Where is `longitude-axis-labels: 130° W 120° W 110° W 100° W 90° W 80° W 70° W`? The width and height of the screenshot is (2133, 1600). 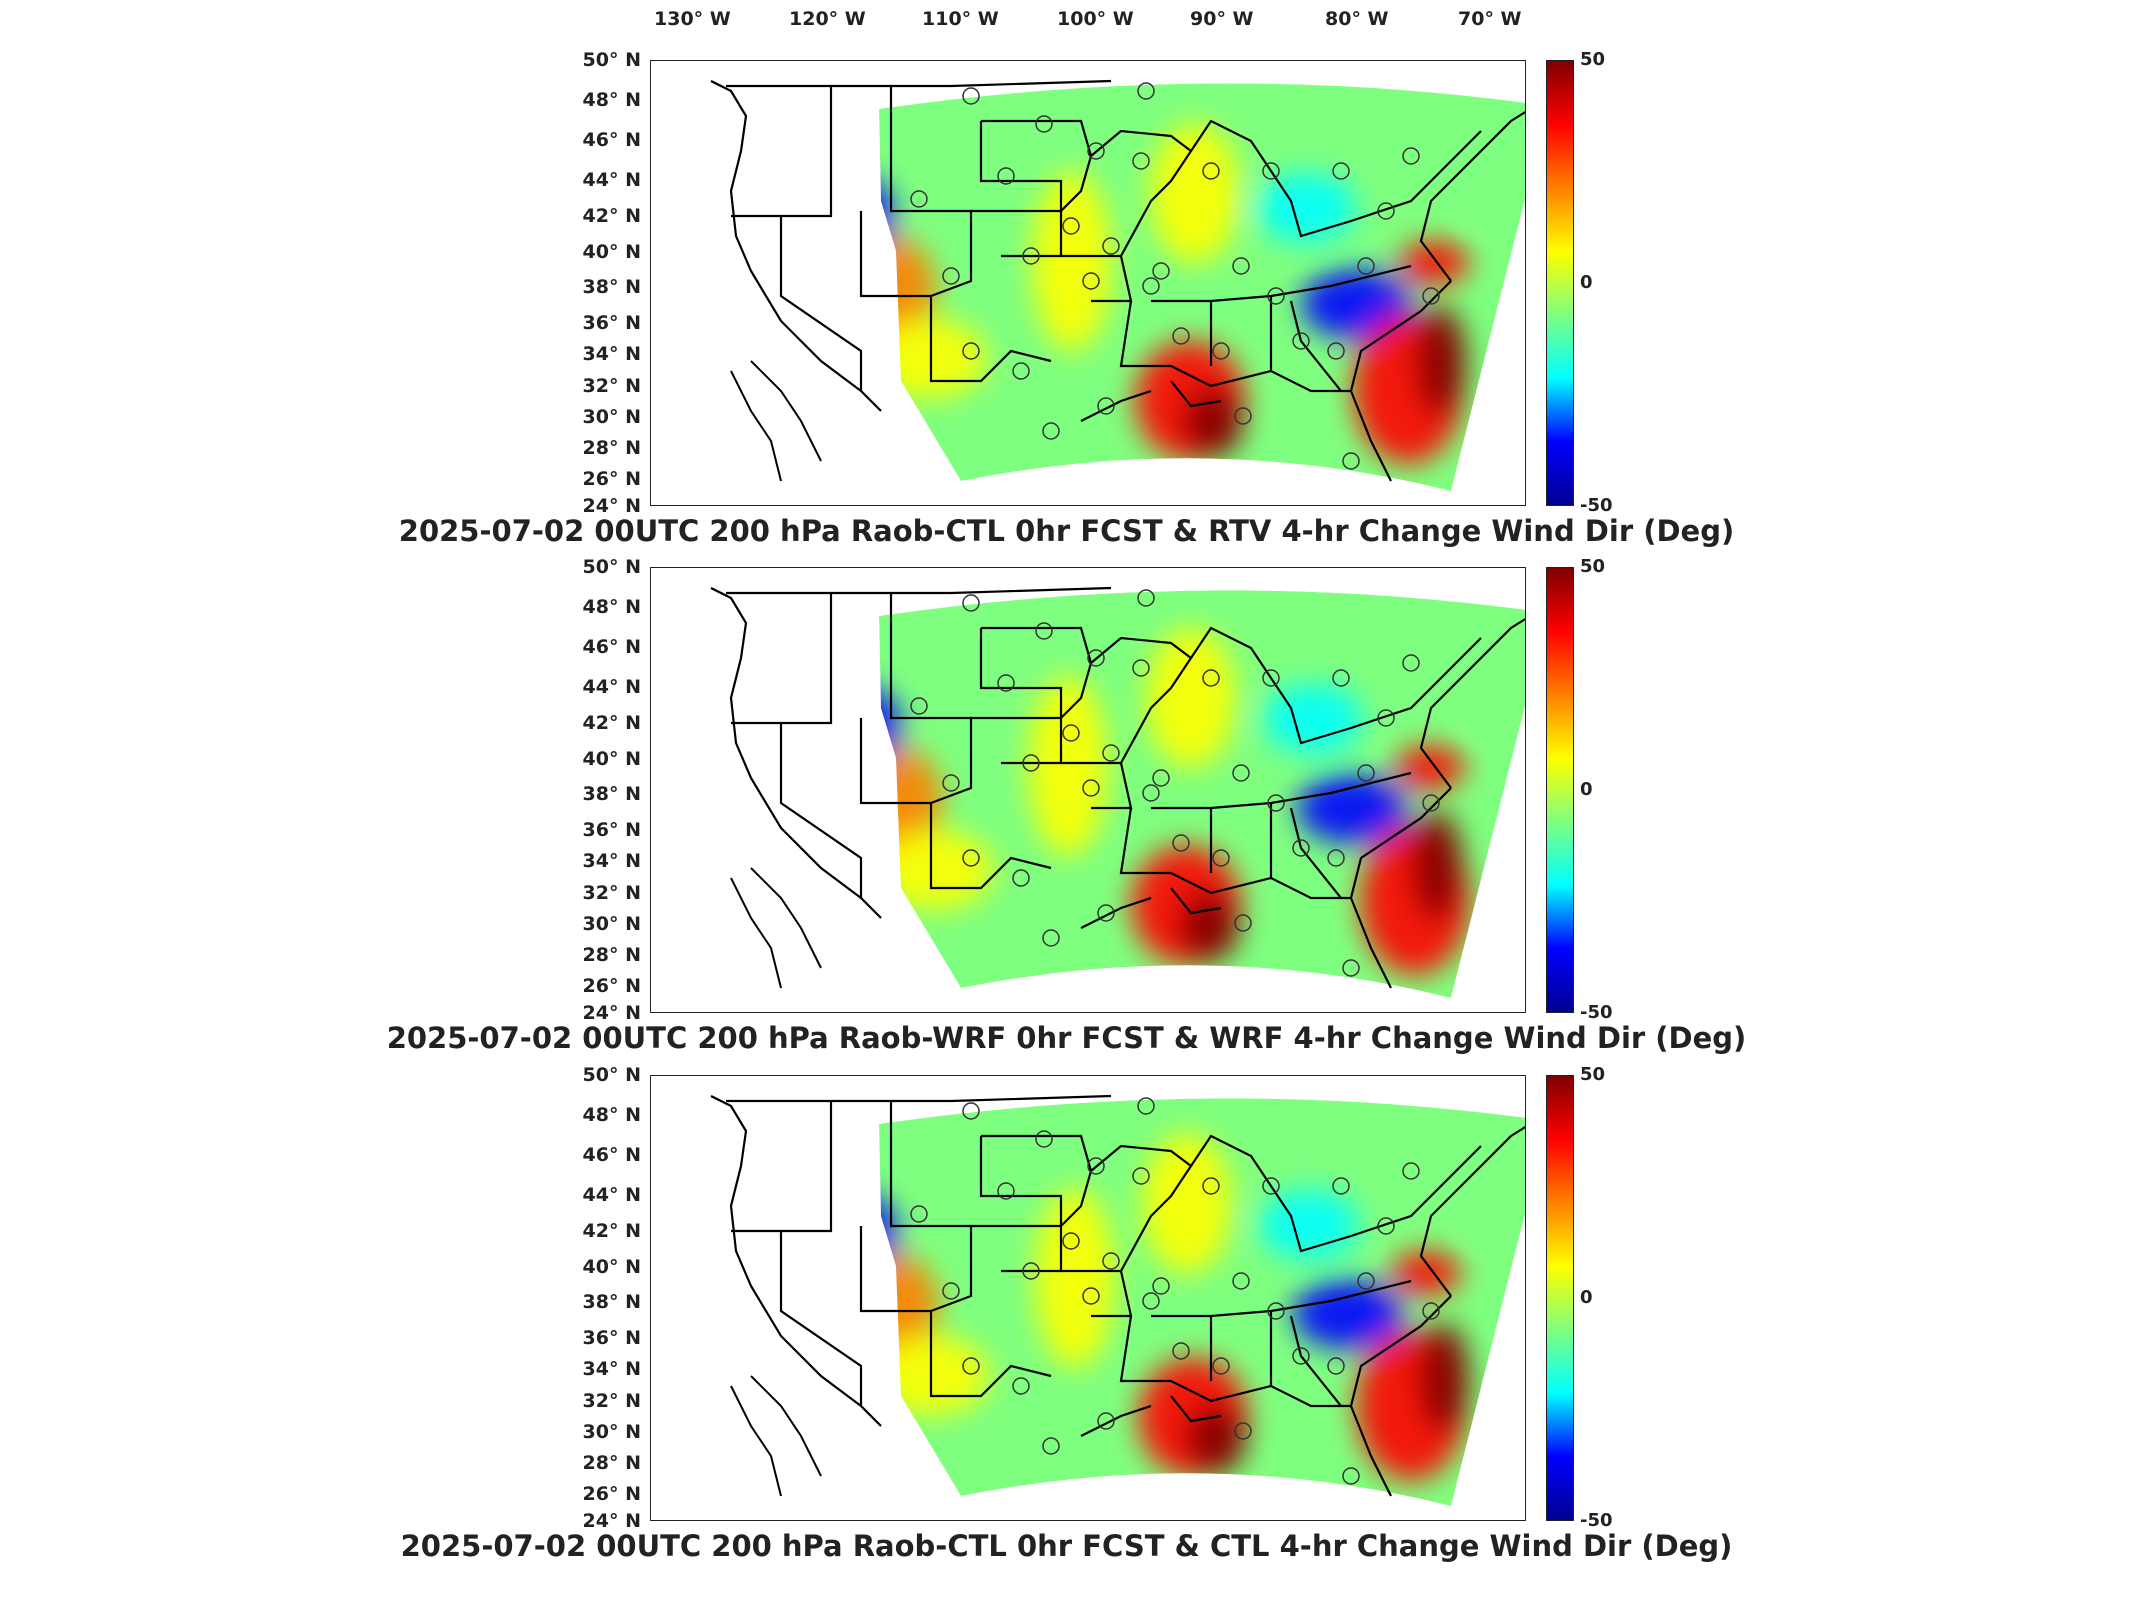 longitude-axis-labels: 130° W 120° W 110° W 100° W 90° W 80° W 70° W is located at coordinates (1066, 20).